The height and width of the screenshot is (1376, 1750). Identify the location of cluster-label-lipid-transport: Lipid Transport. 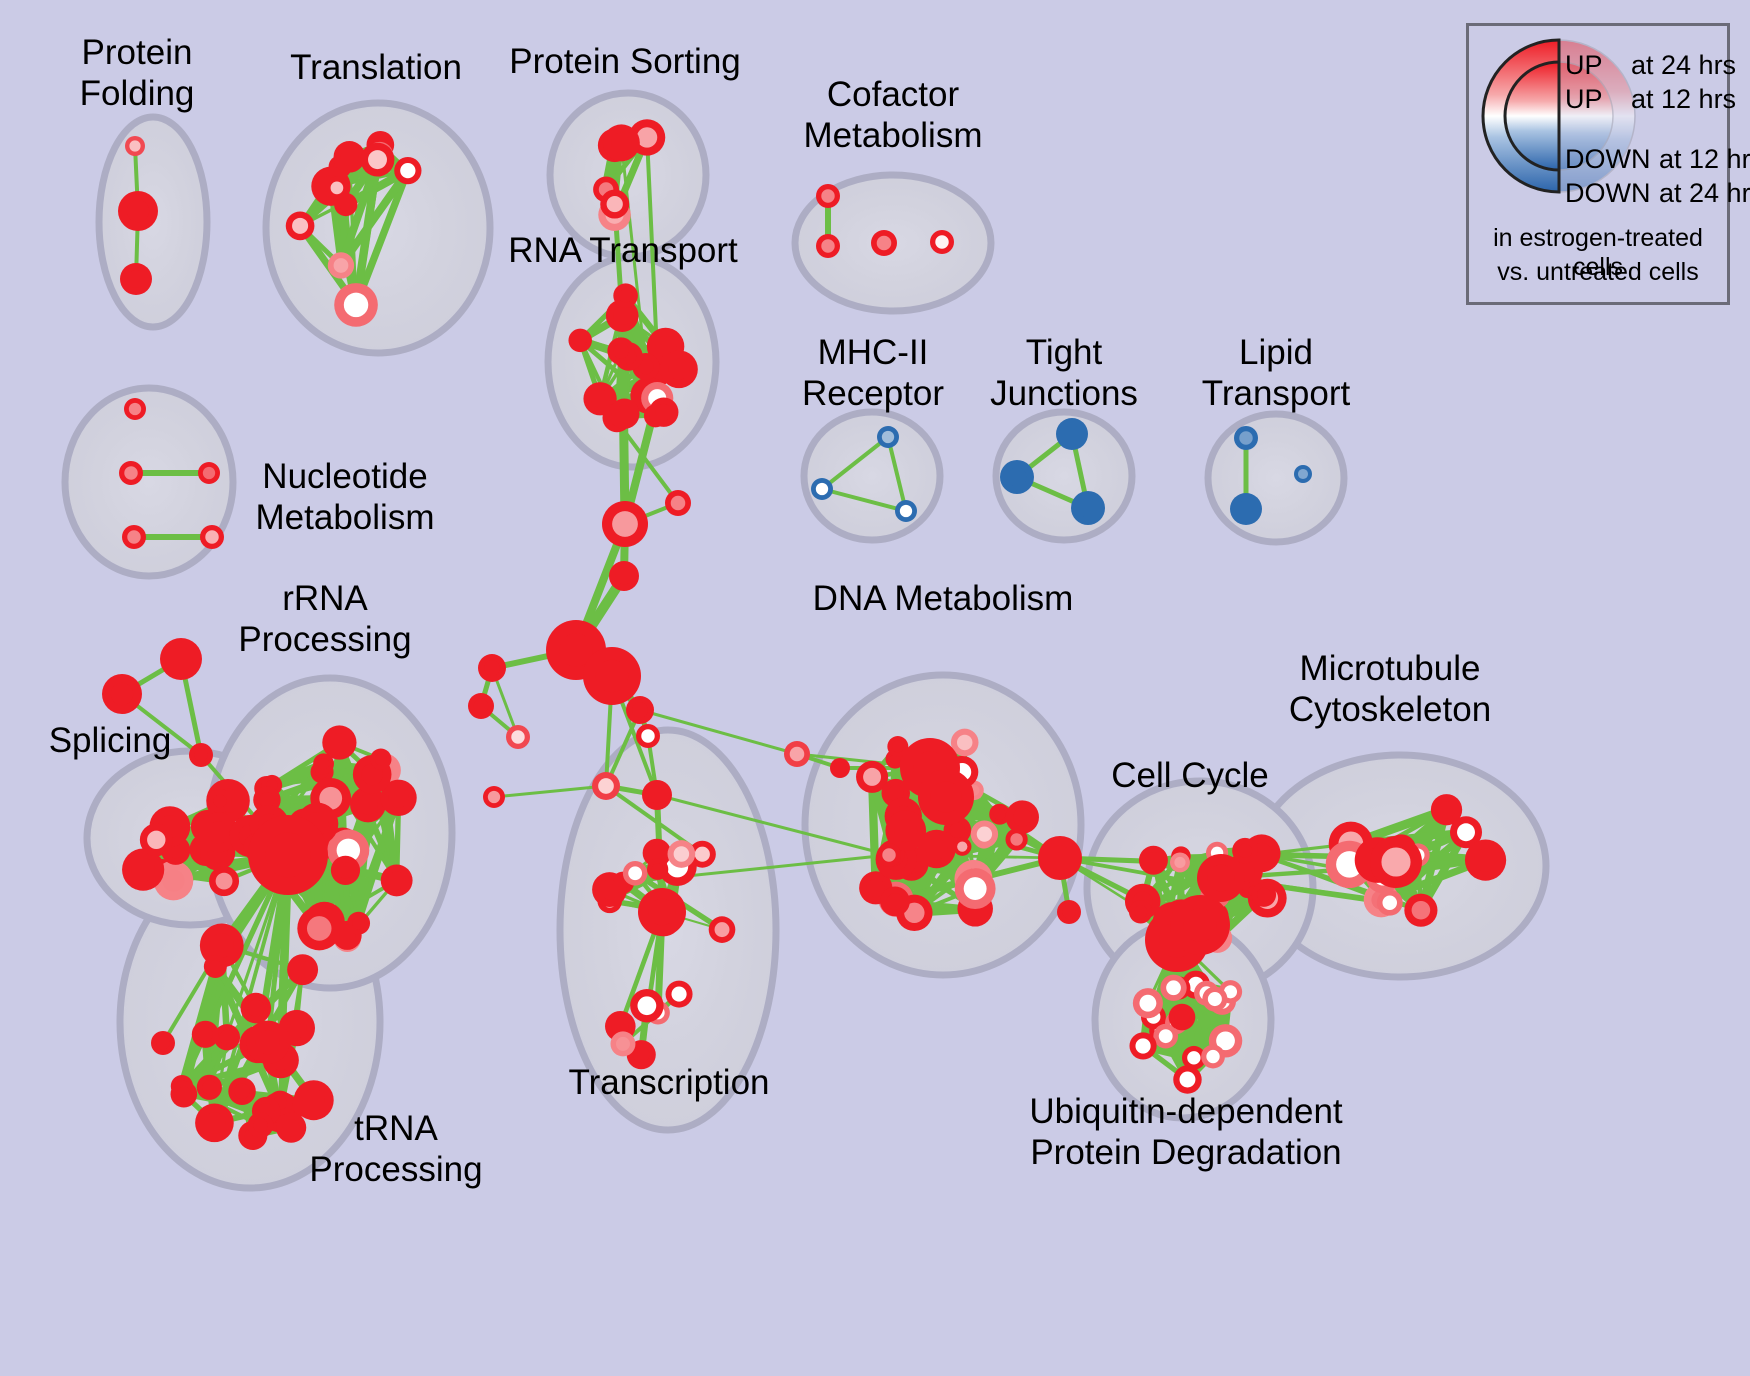
(1276, 373).